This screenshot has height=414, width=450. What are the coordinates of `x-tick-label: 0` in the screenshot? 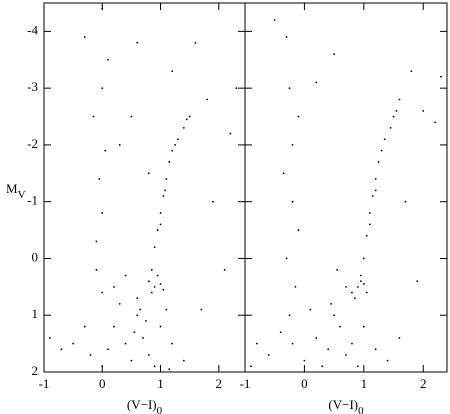 It's located at (102, 383).